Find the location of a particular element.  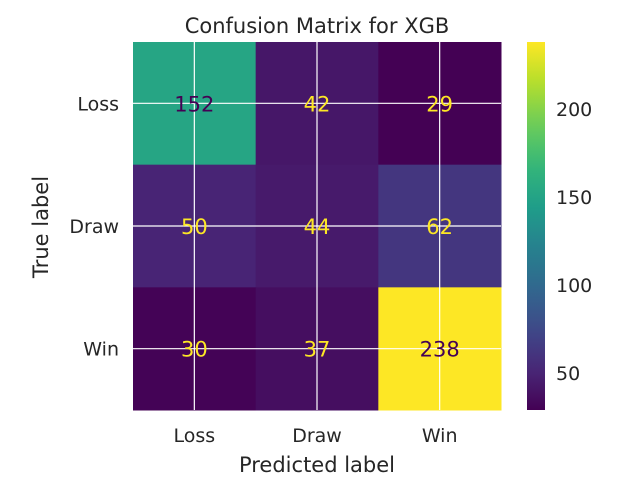

cell-value-1-0: 50 is located at coordinates (194, 227).